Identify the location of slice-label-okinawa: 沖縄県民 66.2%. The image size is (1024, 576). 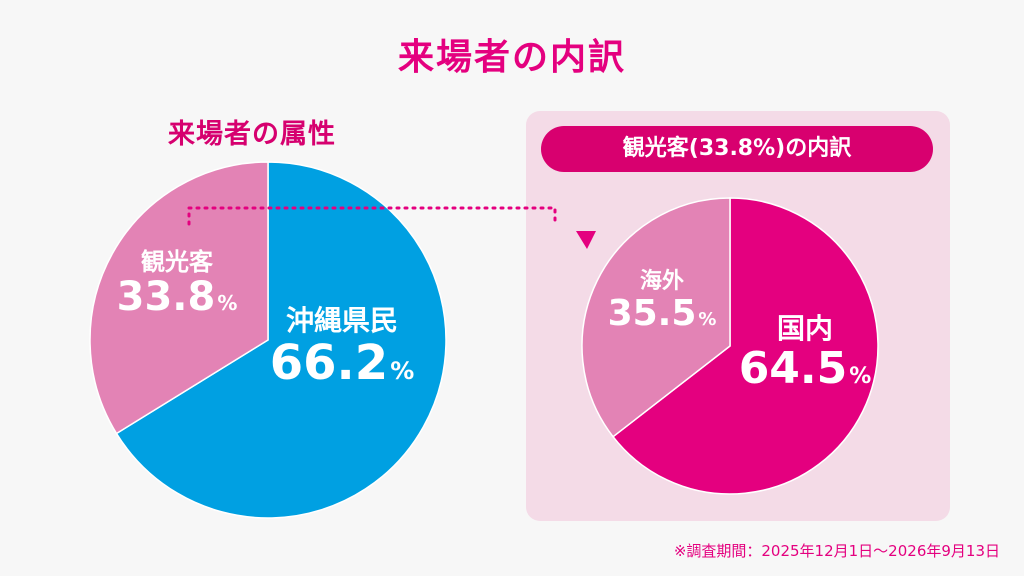
(342, 347).